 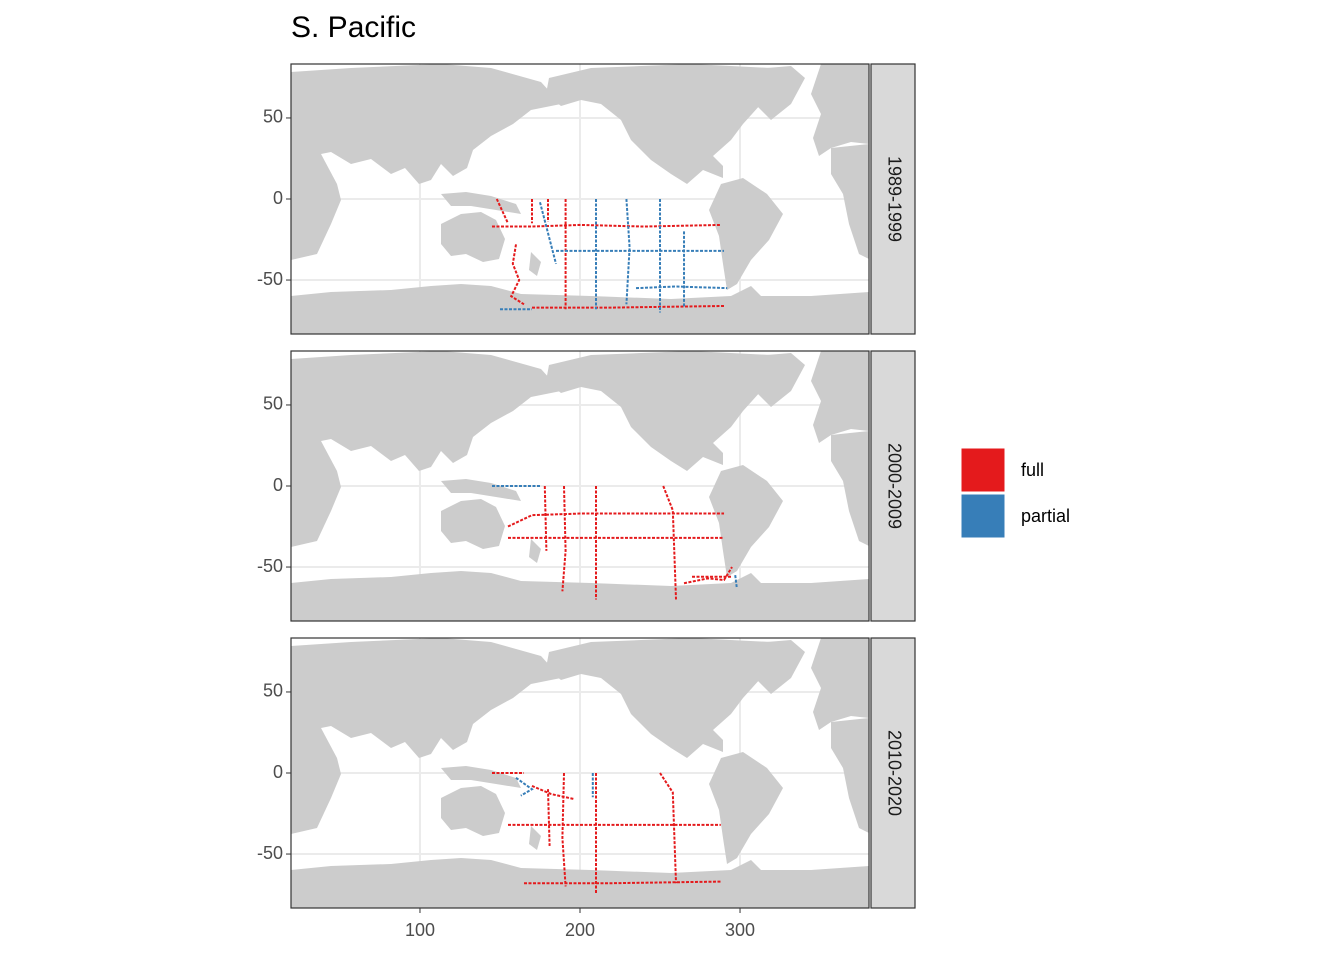 I want to click on facet-panel: -50 0 50 1989-1999, so click(x=586, y=199).